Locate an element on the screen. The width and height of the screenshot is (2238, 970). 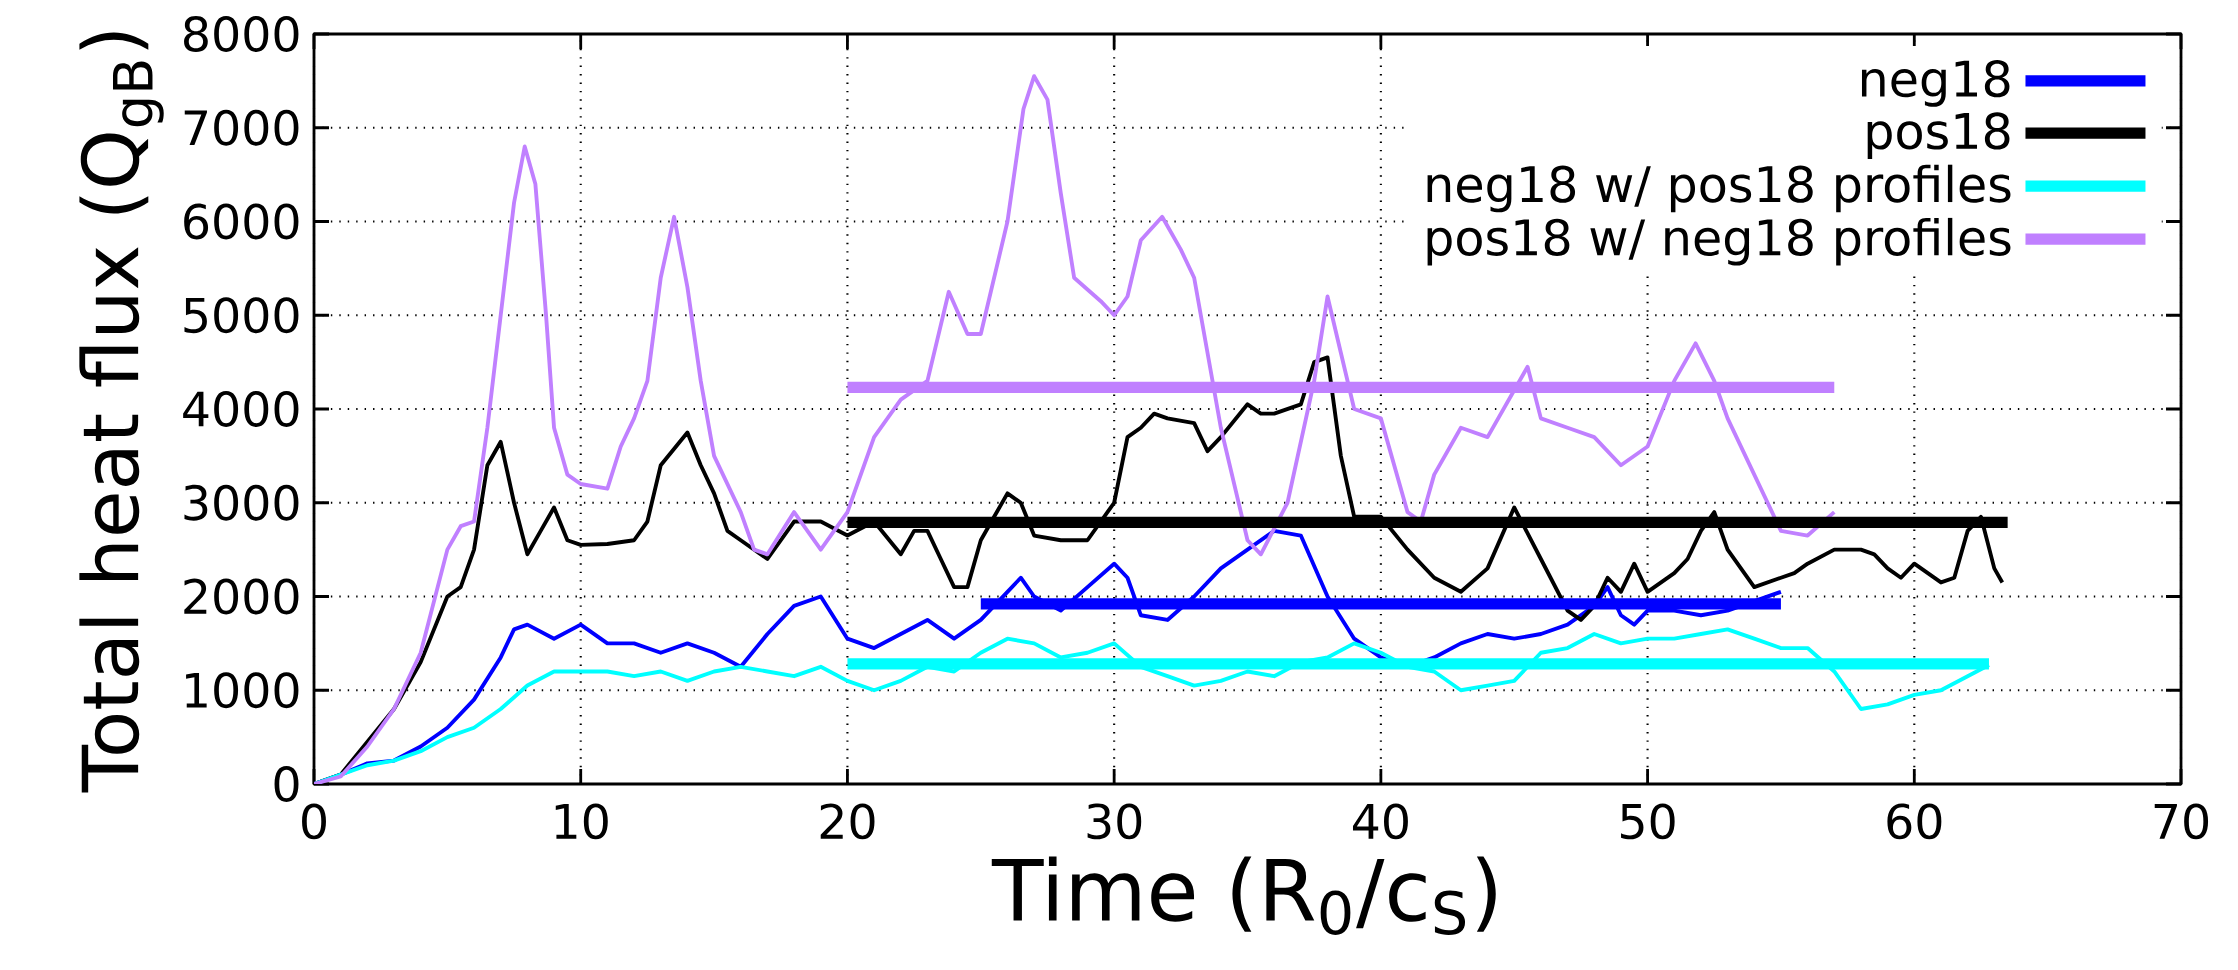
y-tick-label: 2000 is located at coordinates (241, 596).